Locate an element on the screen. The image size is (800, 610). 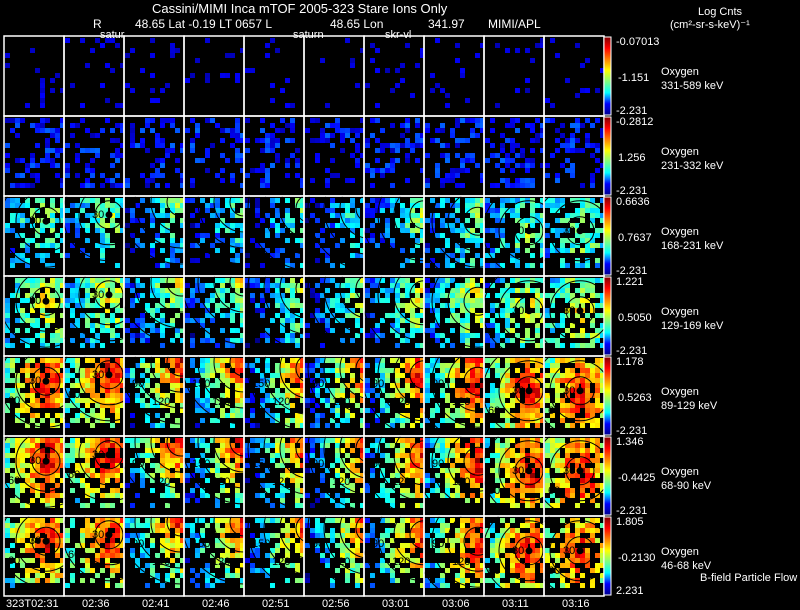
planet-marker is located at coordinates (46, 541).